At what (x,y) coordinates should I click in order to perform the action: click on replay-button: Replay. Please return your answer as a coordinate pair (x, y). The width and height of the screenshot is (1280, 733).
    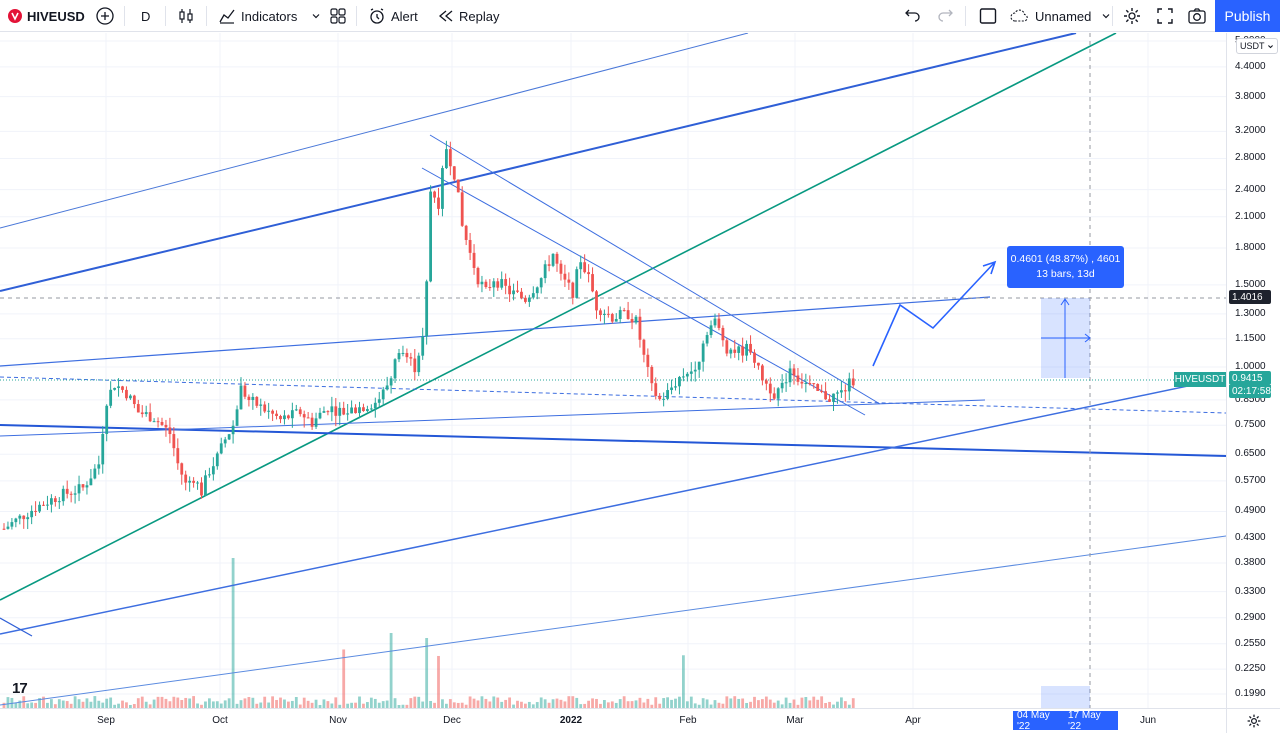
    Looking at the image, I should click on (468, 16).